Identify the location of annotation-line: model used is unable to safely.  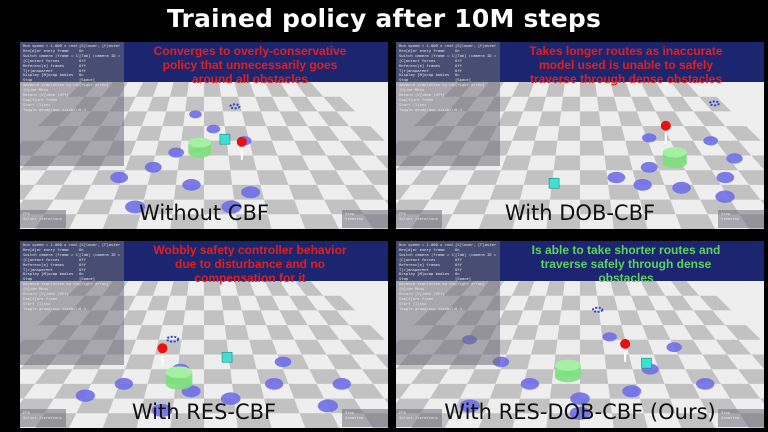
(626, 65).